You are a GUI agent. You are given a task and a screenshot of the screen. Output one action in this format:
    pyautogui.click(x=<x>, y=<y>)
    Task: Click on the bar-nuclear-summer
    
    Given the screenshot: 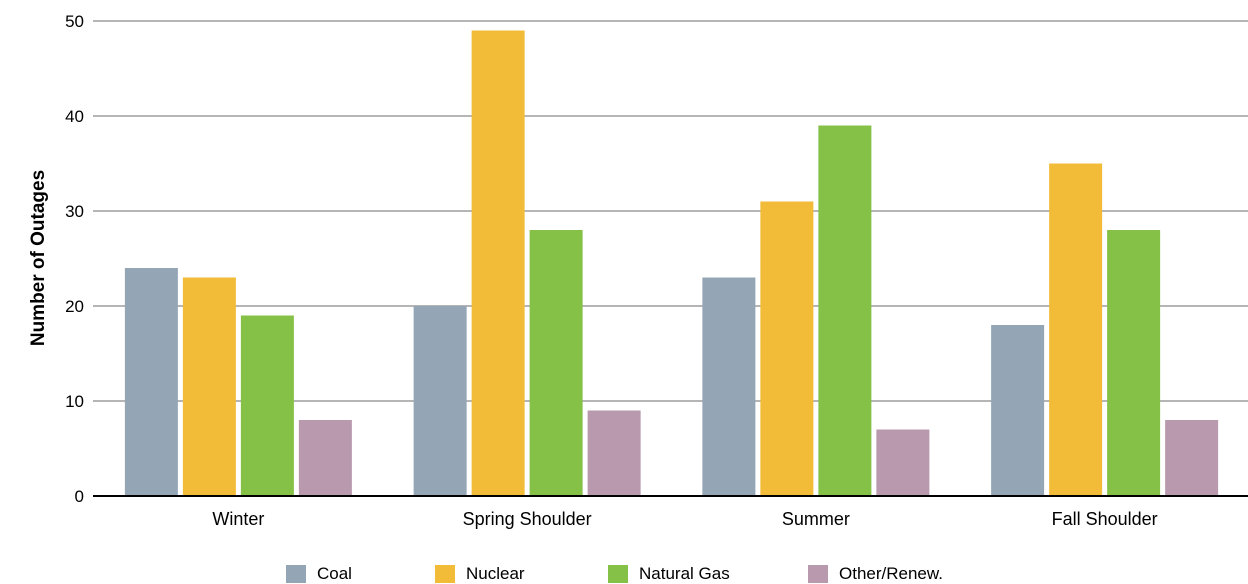 What is the action you would take?
    pyautogui.click(x=787, y=348)
    